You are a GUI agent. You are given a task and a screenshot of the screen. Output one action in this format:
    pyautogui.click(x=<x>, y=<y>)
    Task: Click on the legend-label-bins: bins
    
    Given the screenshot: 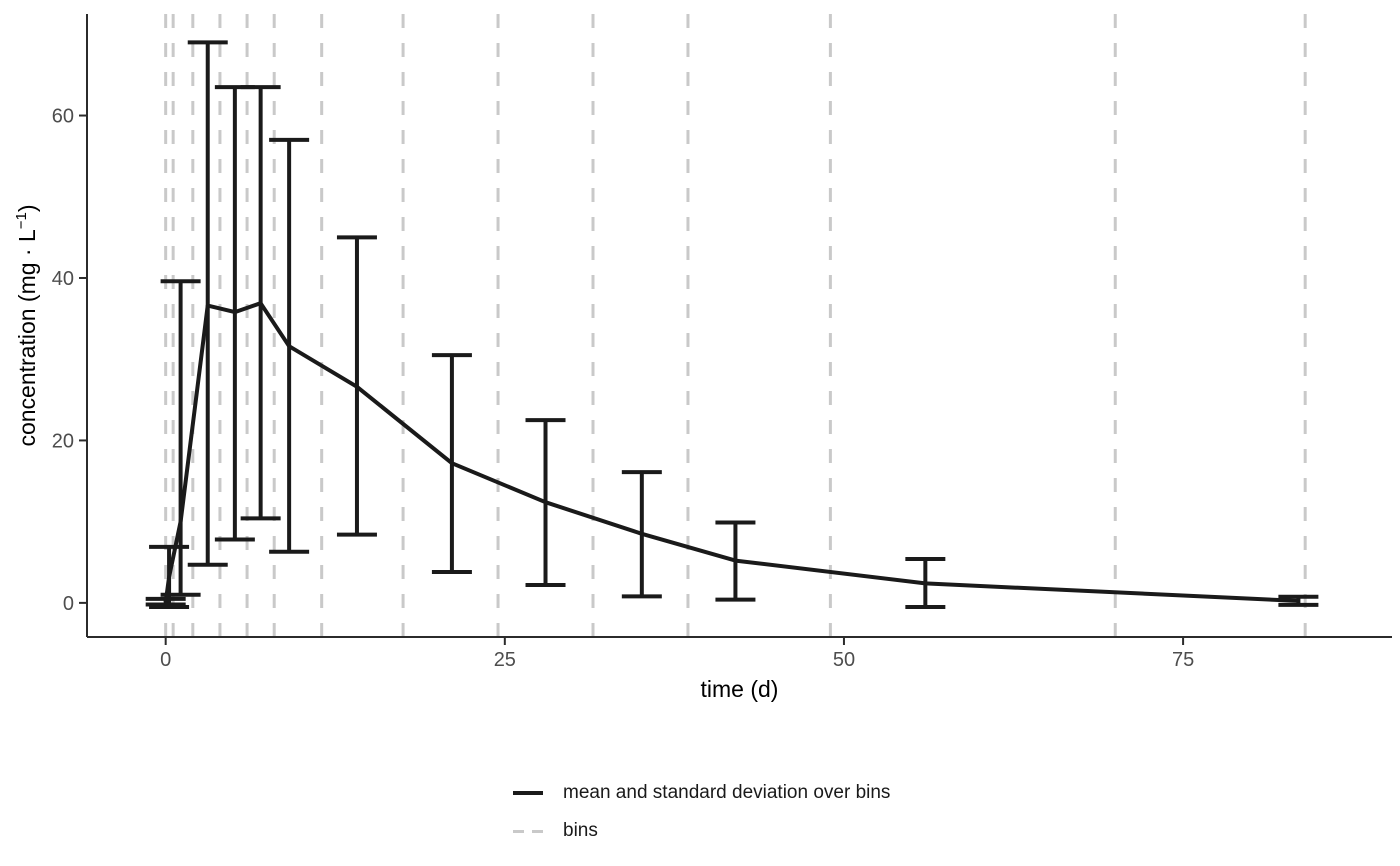 What is the action you would take?
    pyautogui.click(x=580, y=830)
    